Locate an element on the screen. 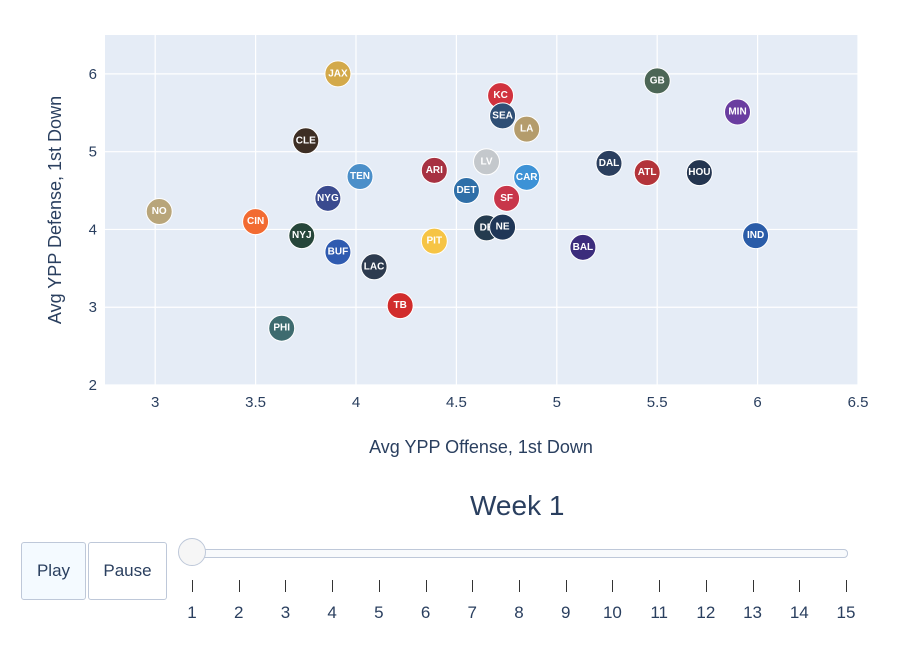  y-tick-label: 4 is located at coordinates (93, 229).